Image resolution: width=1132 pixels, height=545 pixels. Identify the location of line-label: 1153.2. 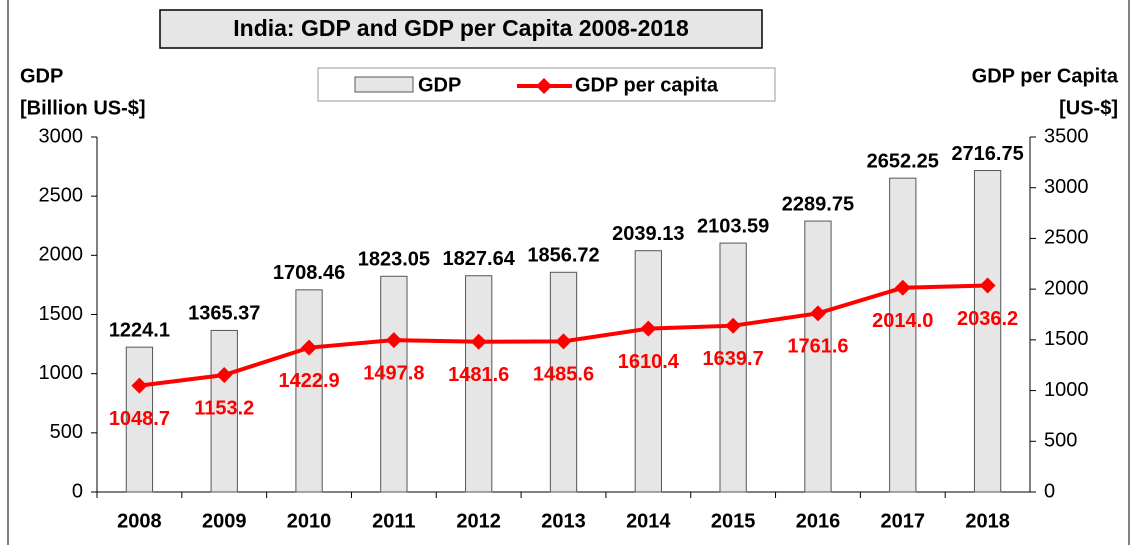
(224, 408).